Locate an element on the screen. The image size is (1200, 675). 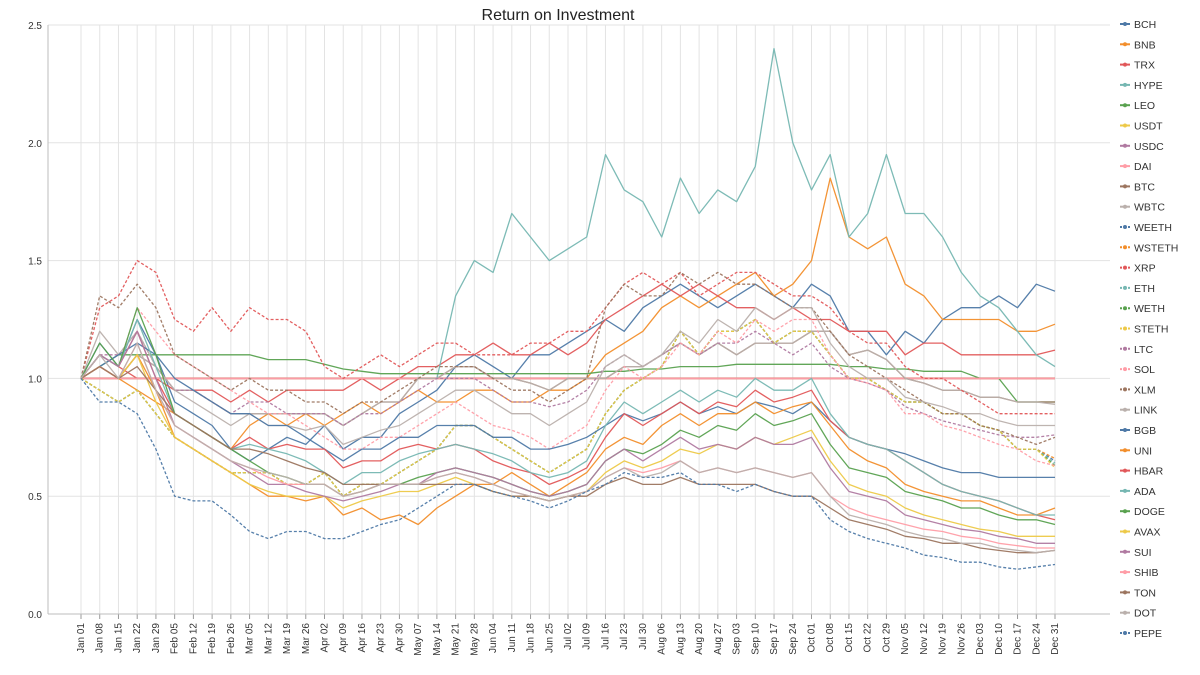
x-tick-label: Mar 26 is located at coordinates (306, 639).